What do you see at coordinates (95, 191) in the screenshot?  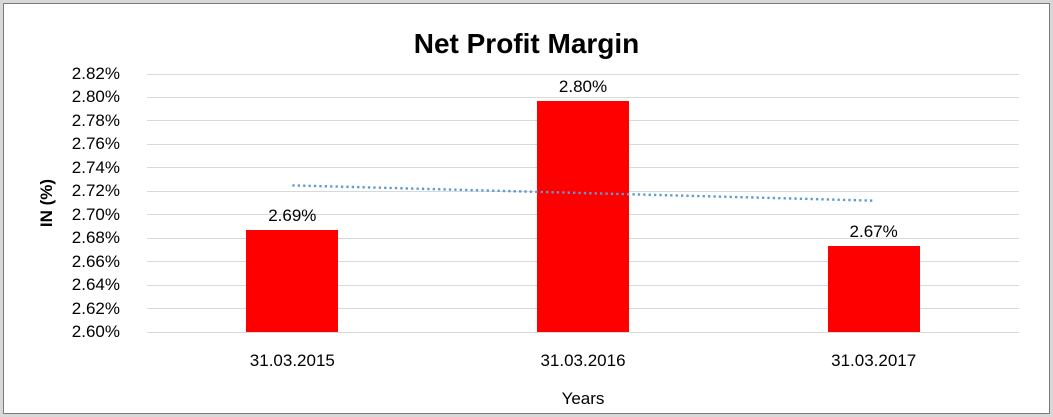 I see `y-tick-label: 2.72%` at bounding box center [95, 191].